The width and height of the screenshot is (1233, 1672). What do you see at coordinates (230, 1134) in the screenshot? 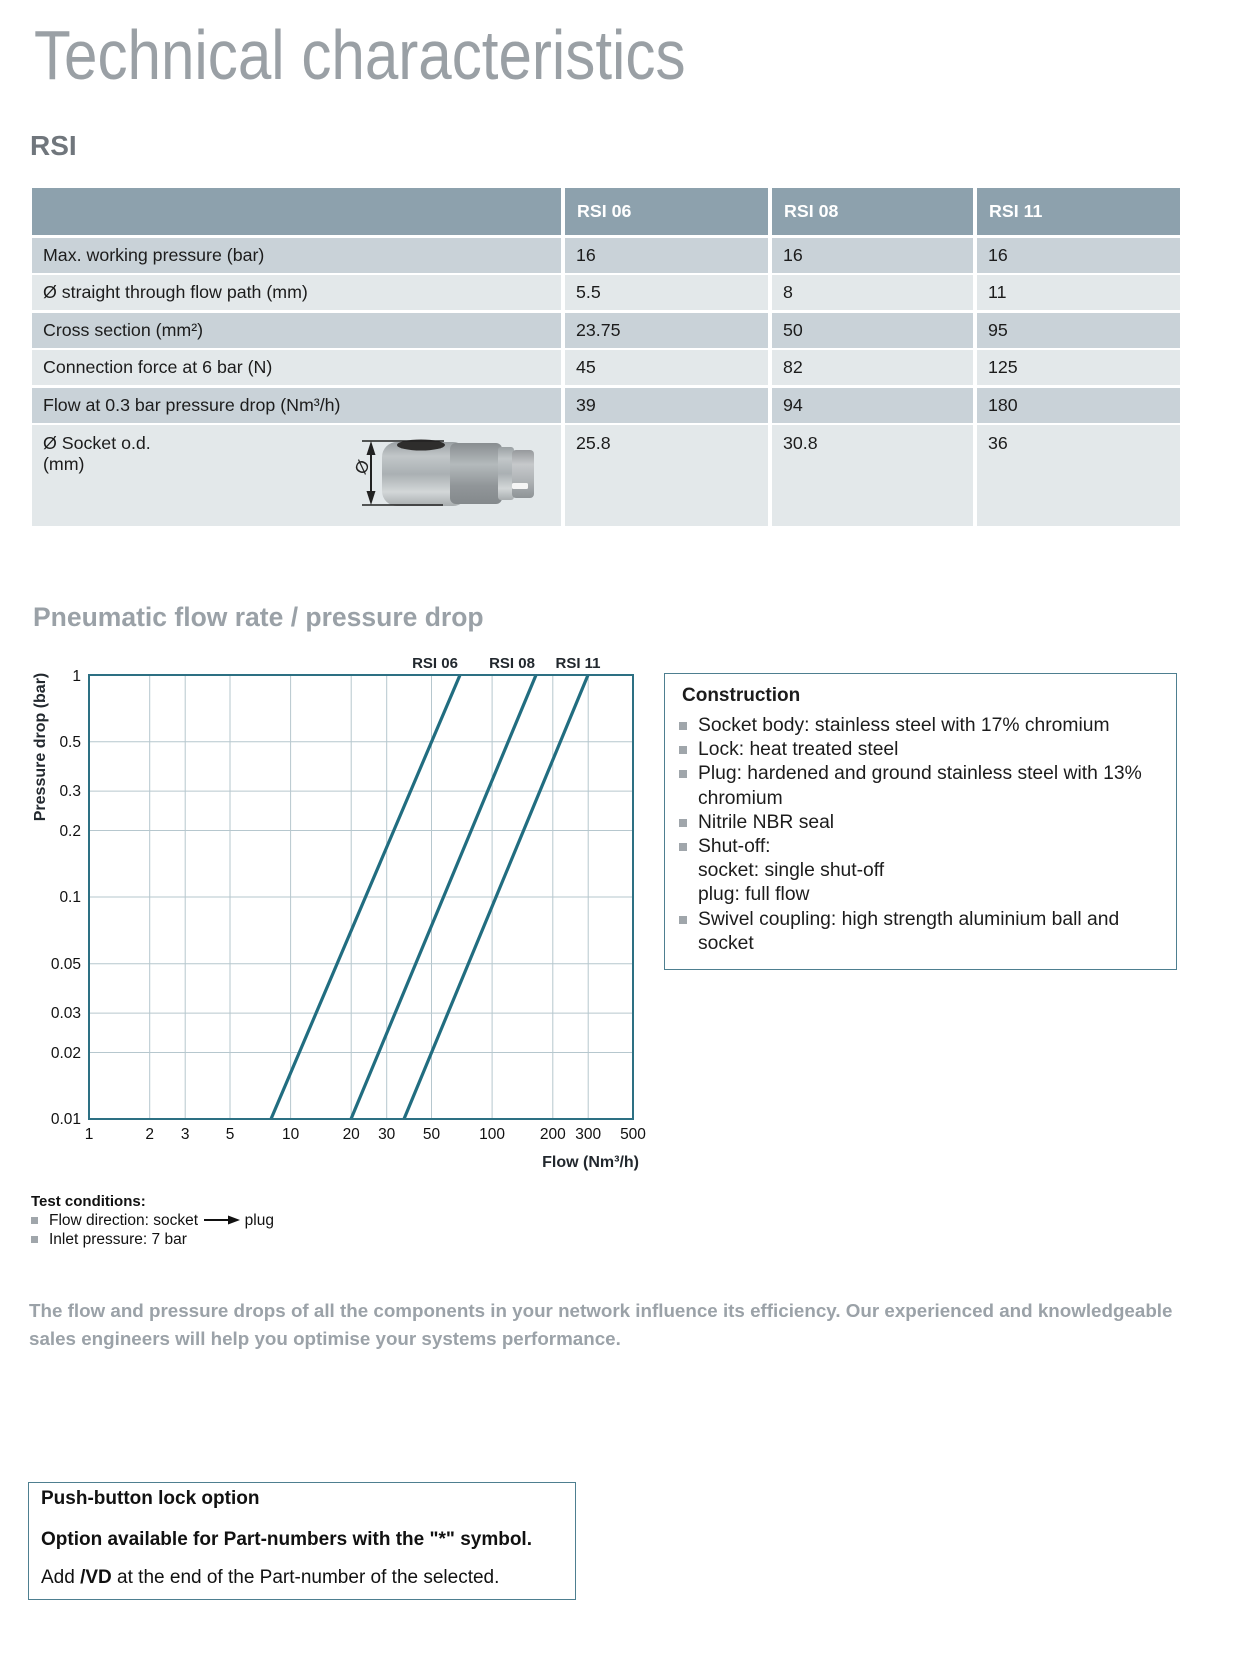
I see `svg-text: 5` at bounding box center [230, 1134].